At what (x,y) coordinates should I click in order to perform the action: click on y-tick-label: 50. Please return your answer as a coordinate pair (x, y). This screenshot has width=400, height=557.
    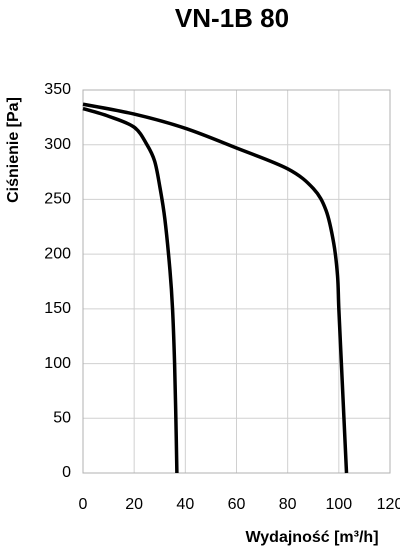
    Looking at the image, I should click on (62, 418).